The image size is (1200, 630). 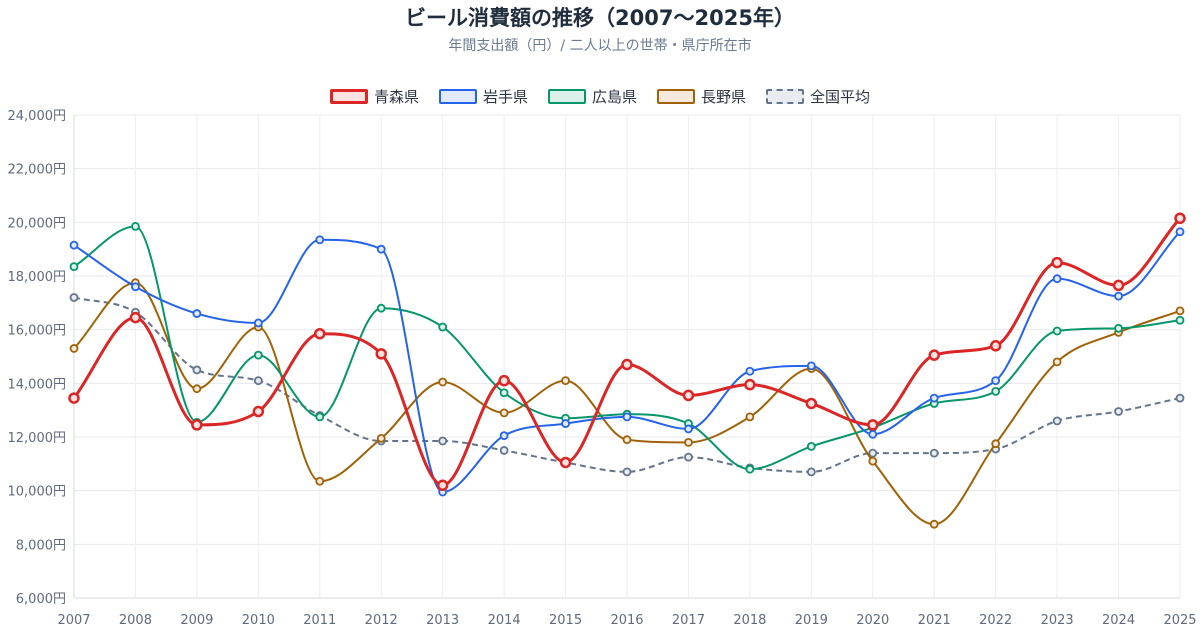 I want to click on y-tick-label: 16,000円, so click(x=37, y=331).